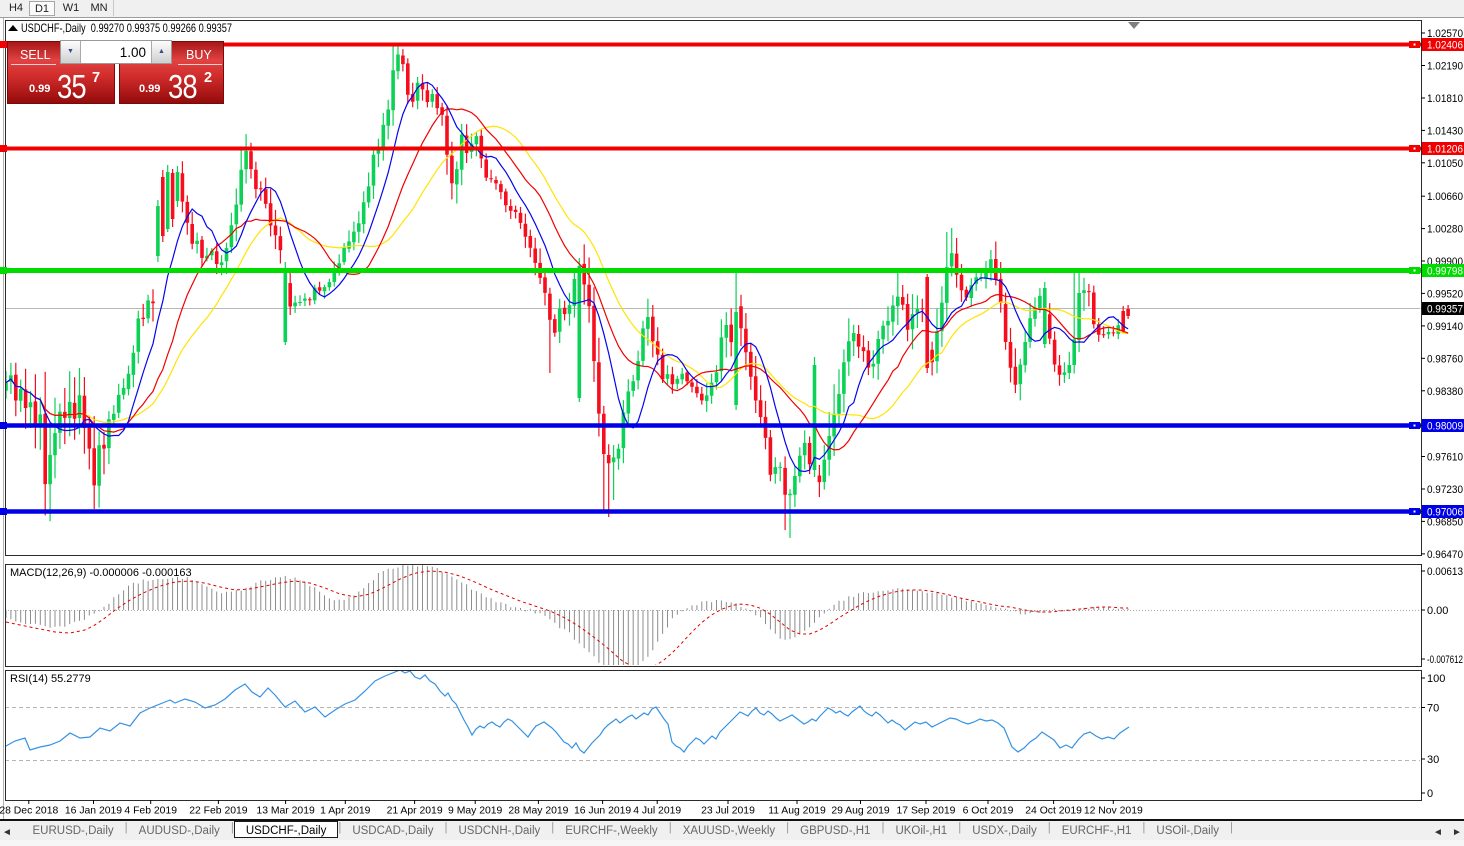  What do you see at coordinates (728, 811) in the screenshot?
I see `svg-text: 23 Jul 2019` at bounding box center [728, 811].